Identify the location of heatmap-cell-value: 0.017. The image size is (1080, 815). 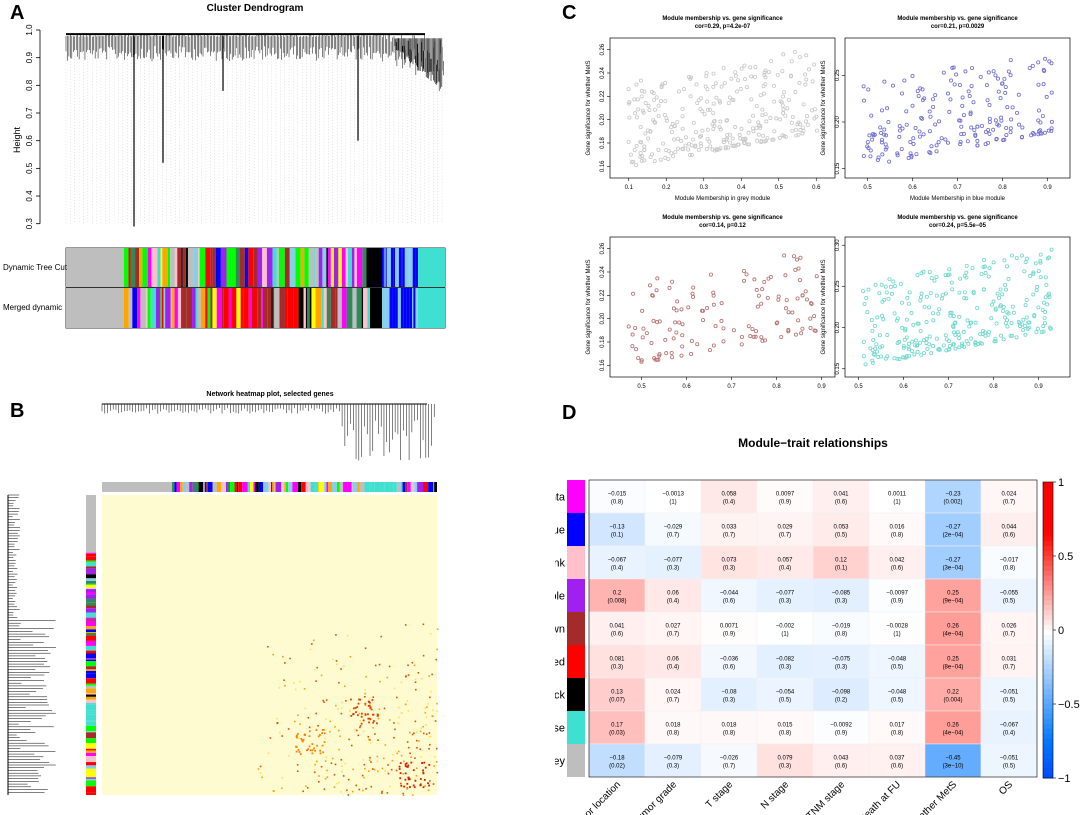
(897, 726).